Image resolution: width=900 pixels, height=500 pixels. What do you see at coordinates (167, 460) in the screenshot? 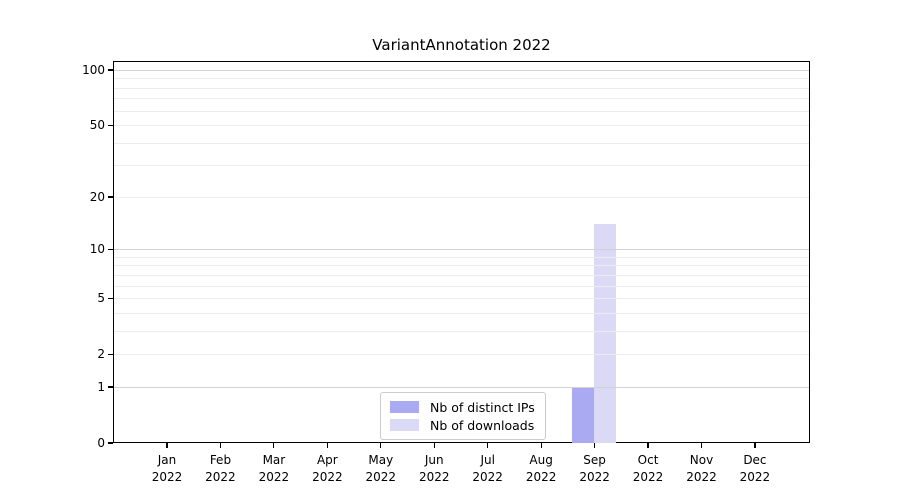
I see `x-tick-label-month: Jan` at bounding box center [167, 460].